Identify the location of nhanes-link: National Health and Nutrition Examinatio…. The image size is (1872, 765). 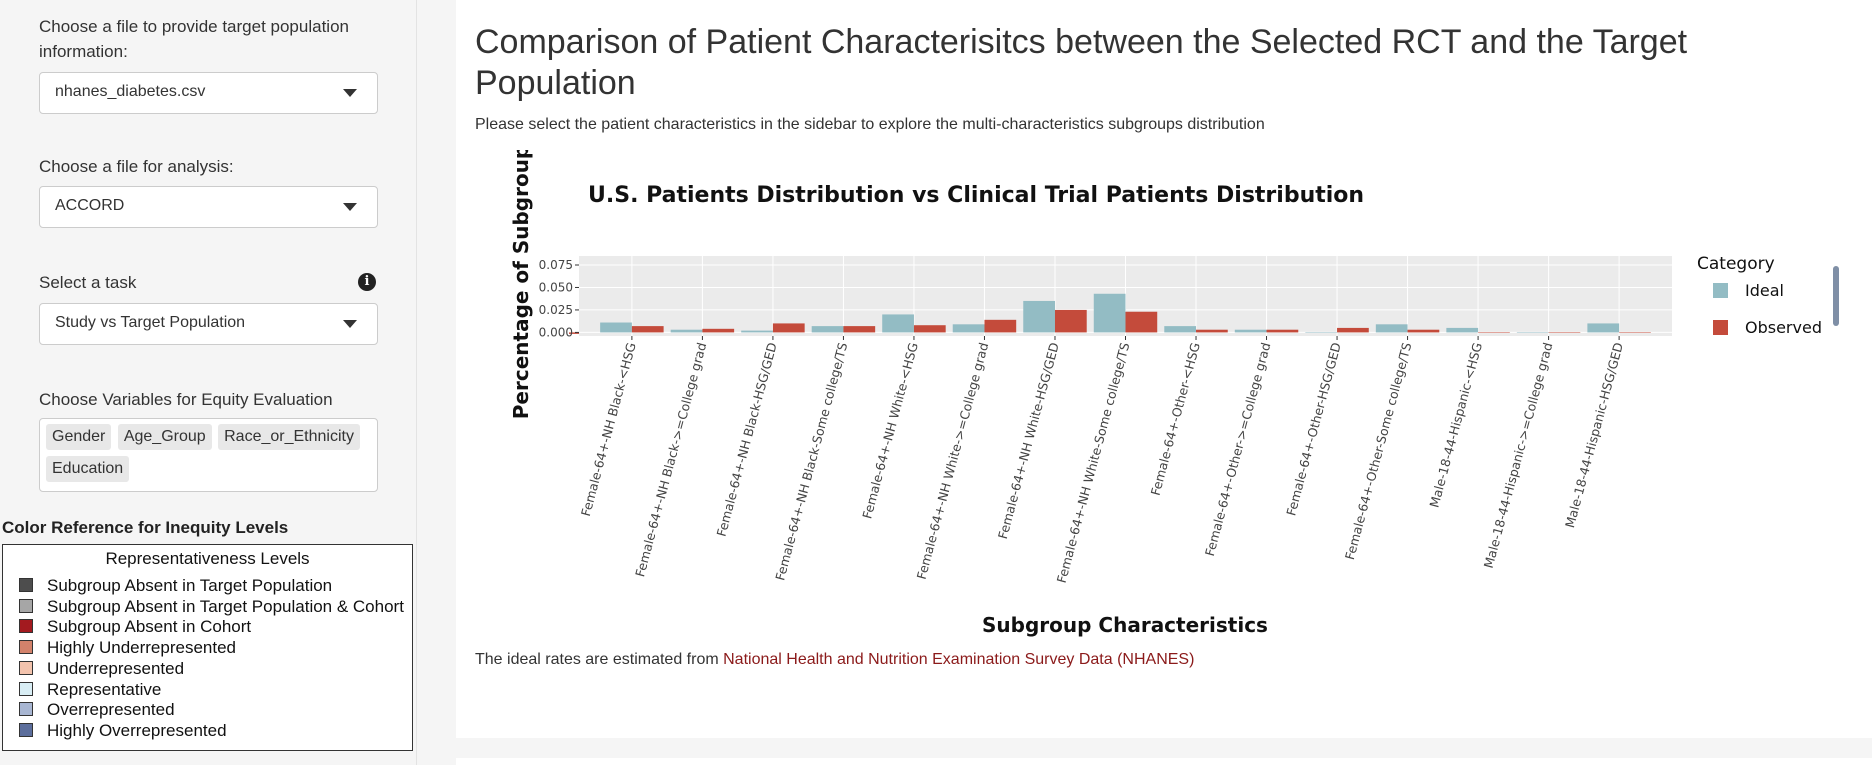
(959, 659).